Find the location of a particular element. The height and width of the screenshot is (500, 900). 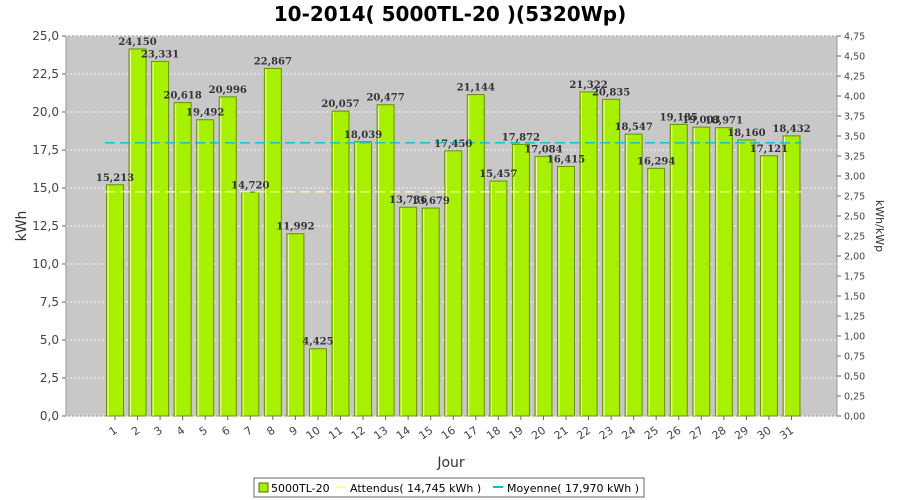

x-tick-label: 21 is located at coordinates (561, 433).